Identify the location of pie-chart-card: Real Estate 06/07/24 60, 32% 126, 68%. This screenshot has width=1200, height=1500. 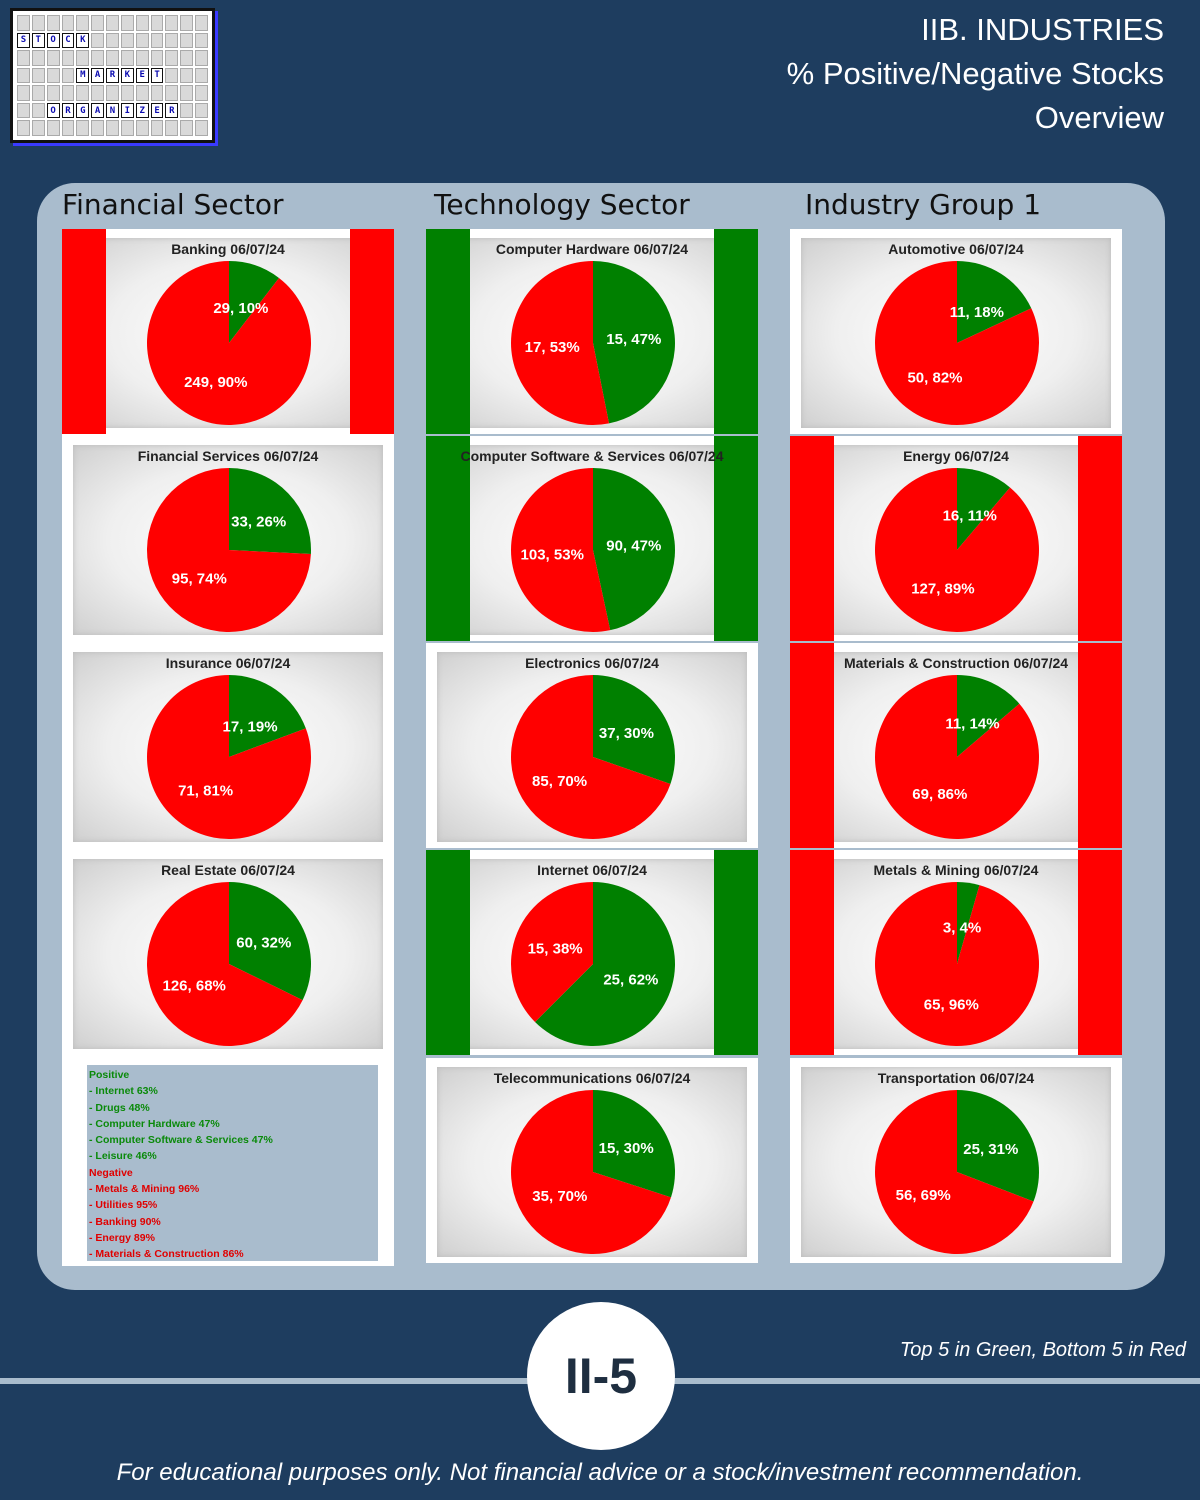
(228, 952).